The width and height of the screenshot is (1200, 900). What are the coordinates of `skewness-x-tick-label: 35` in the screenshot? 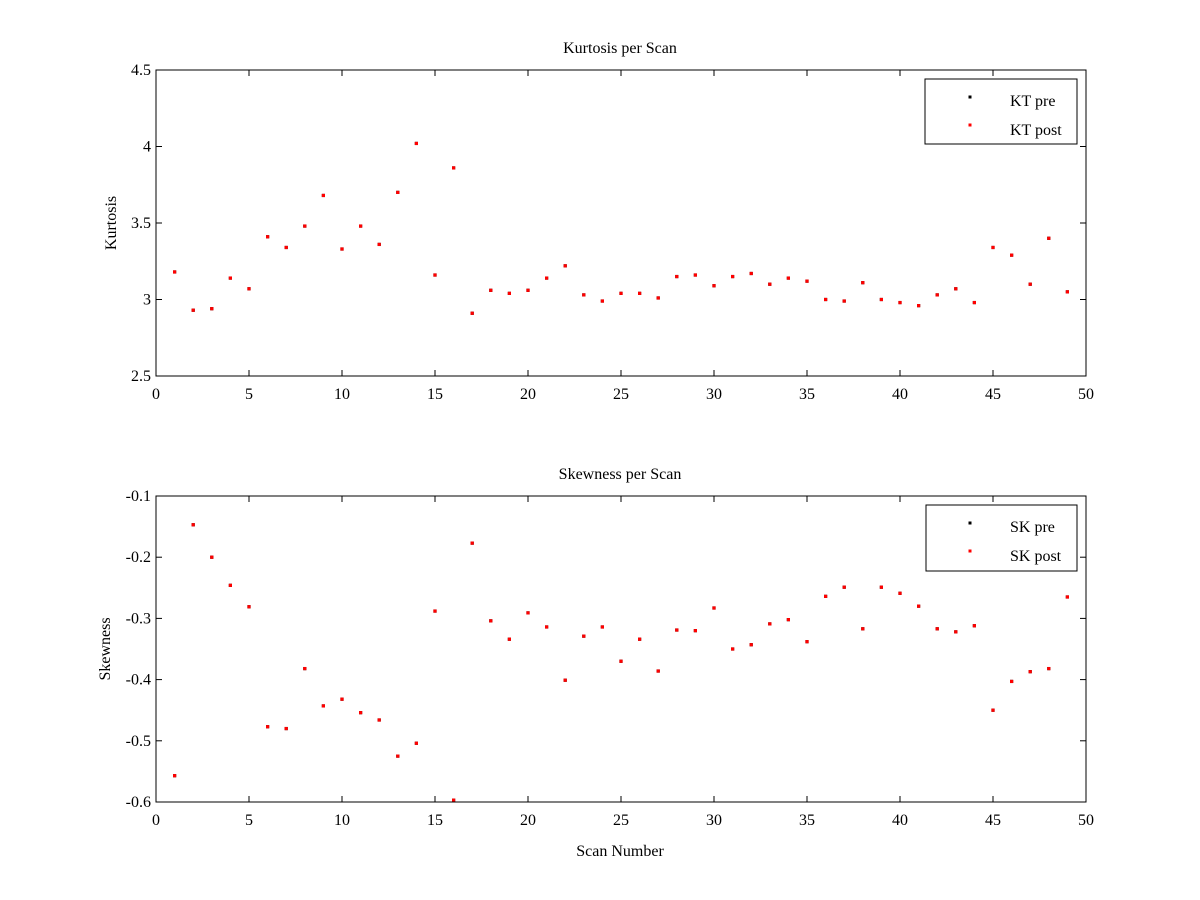 It's located at (807, 820).